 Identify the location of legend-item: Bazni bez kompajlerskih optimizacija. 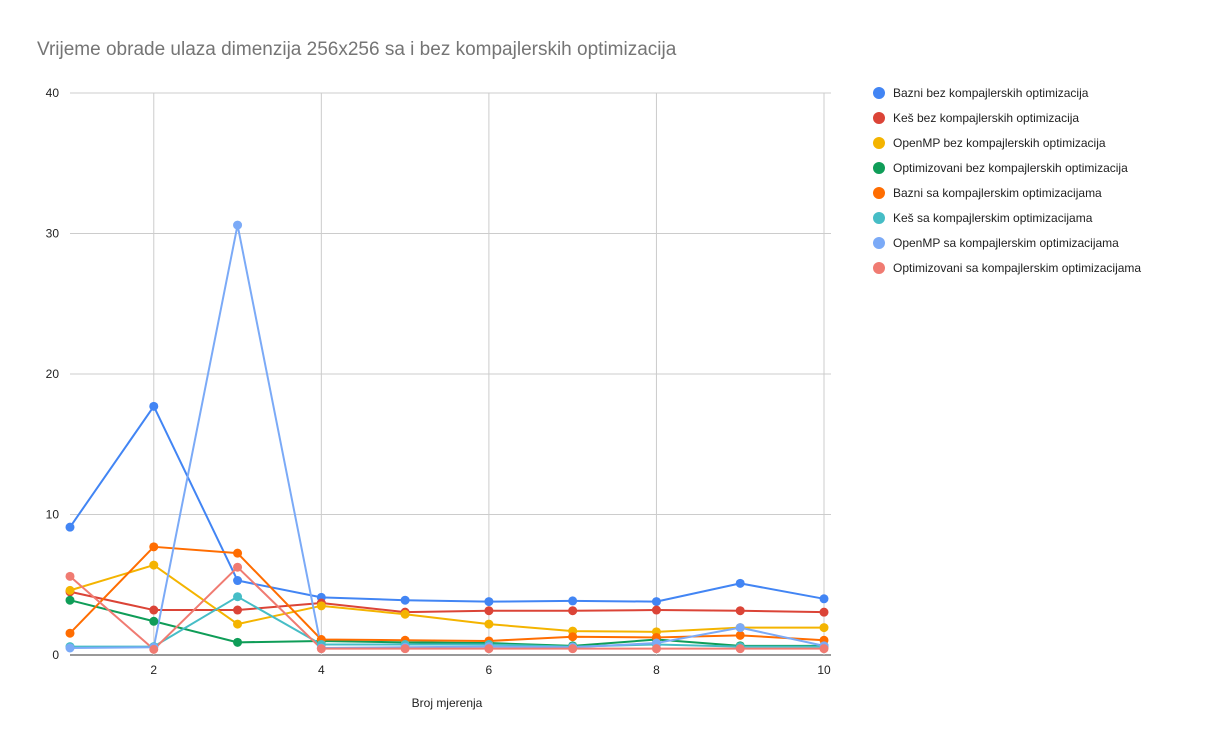
(981, 93).